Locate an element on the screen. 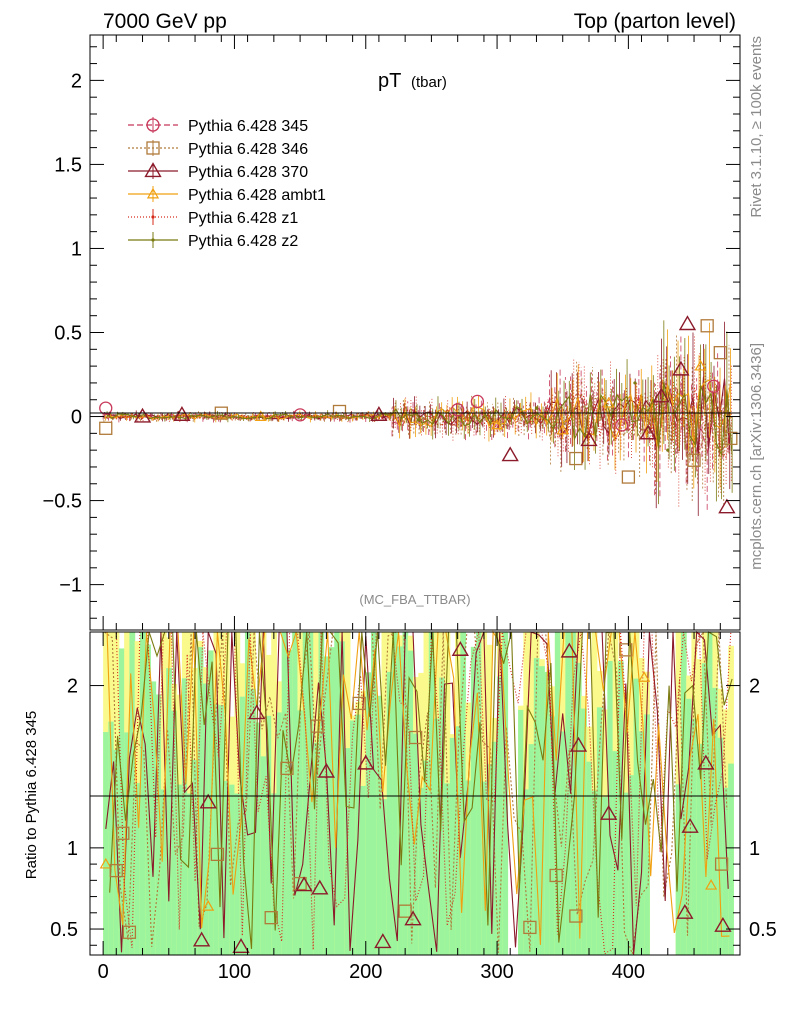  rivet-version-label: Rivet 3.1.10, ≥ 100k events is located at coordinates (756, 127).